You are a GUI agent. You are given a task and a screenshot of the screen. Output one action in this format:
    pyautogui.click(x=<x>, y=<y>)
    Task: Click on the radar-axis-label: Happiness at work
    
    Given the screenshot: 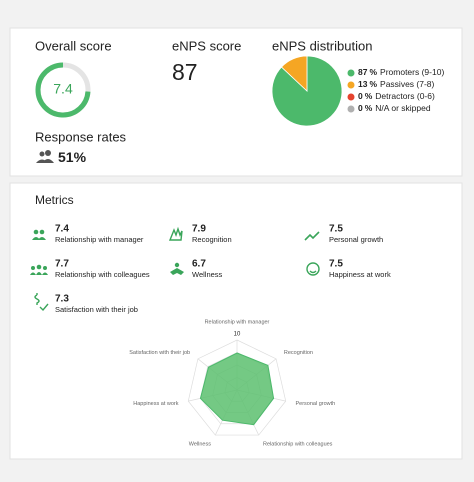 What is the action you would take?
    pyautogui.click(x=155, y=404)
    